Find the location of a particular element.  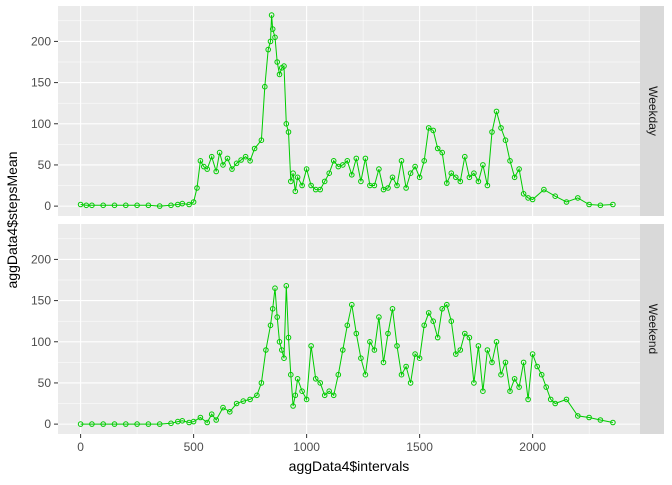

y-tick-label: 200 is located at coordinates (41, 41).